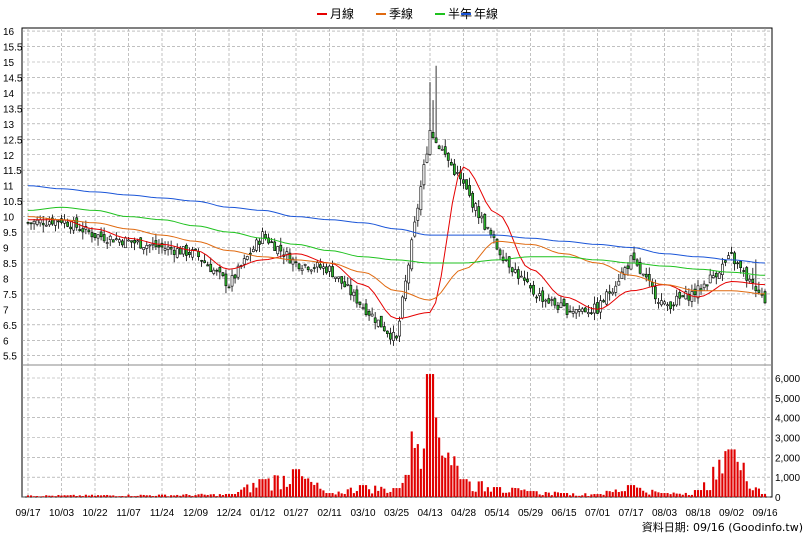  I want to click on price-tick-label: 7, so click(6, 310).